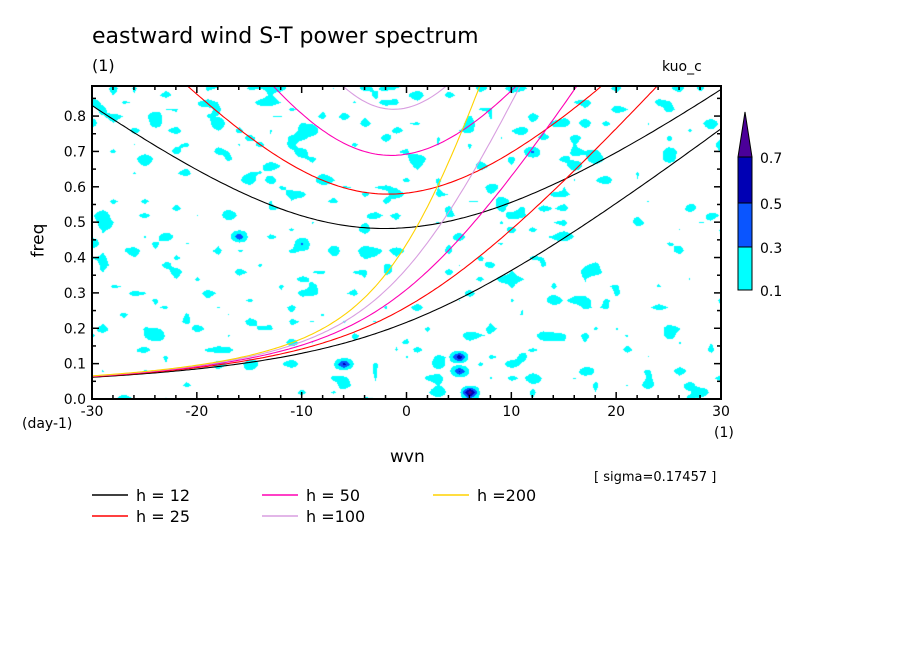 The width and height of the screenshot is (904, 654). Describe the element at coordinates (75, 117) in the screenshot. I see `y-tick-label: 0.8` at that location.